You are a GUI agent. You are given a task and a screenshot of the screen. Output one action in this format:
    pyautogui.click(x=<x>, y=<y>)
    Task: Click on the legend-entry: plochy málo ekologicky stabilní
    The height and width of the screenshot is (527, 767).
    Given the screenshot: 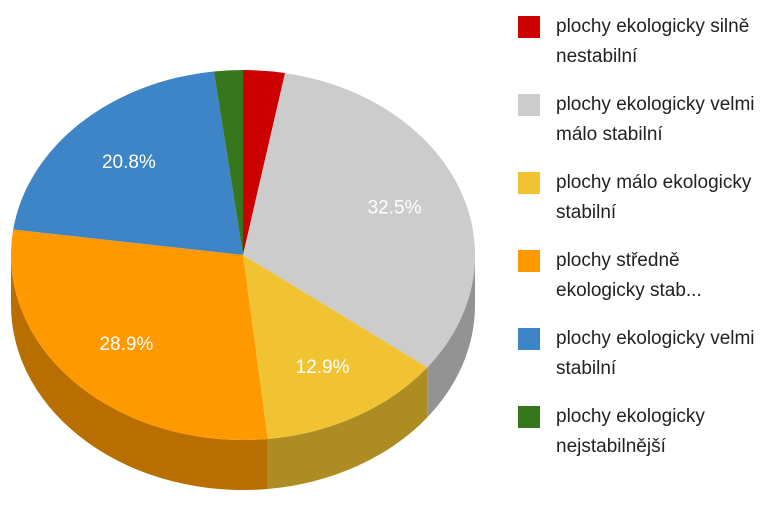 What is the action you would take?
    pyautogui.click(x=642, y=198)
    